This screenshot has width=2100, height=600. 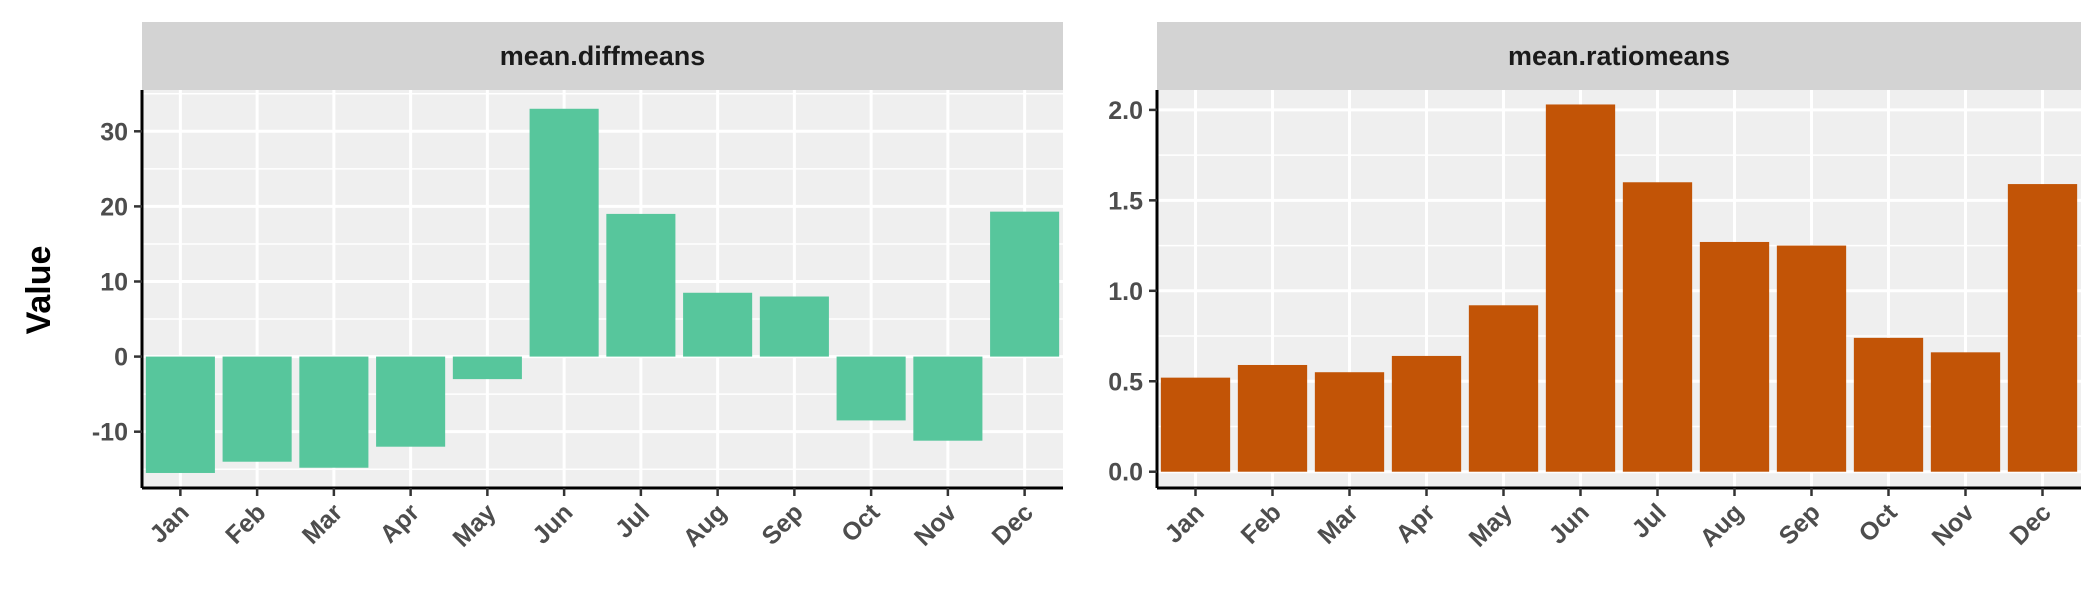 I want to click on y-axis-label: Value, so click(x=39, y=290).